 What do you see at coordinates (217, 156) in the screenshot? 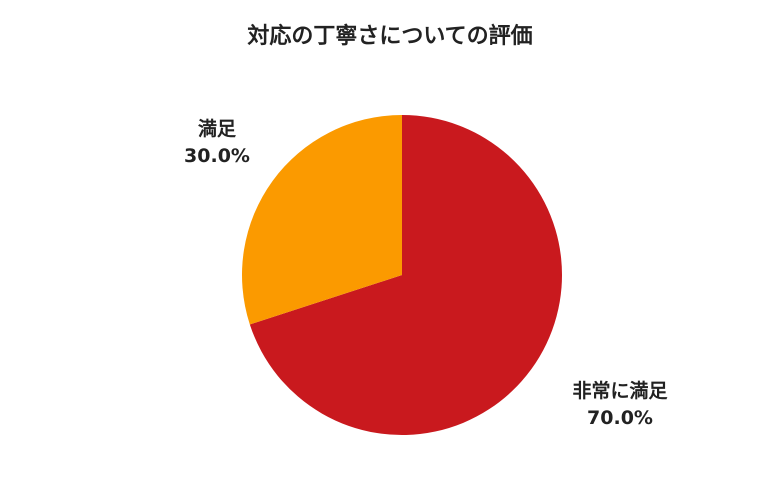
I see `slice-label-percent: 30.0%` at bounding box center [217, 156].